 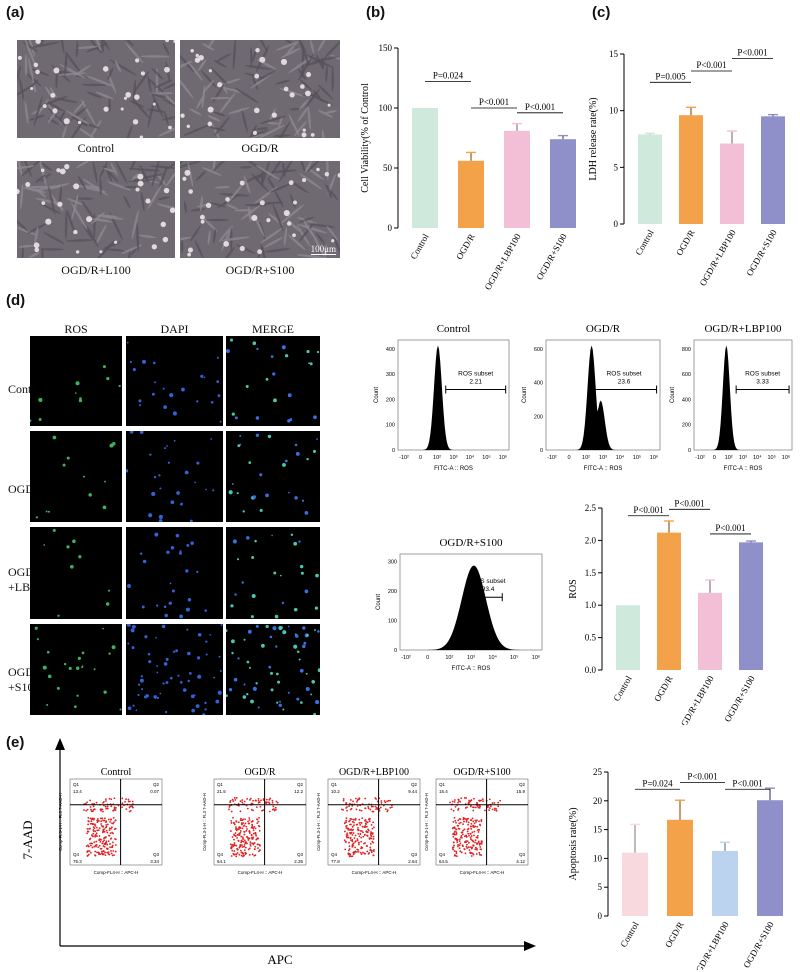 I want to click on x-tick-label: OGD/R, so click(x=674, y=934).